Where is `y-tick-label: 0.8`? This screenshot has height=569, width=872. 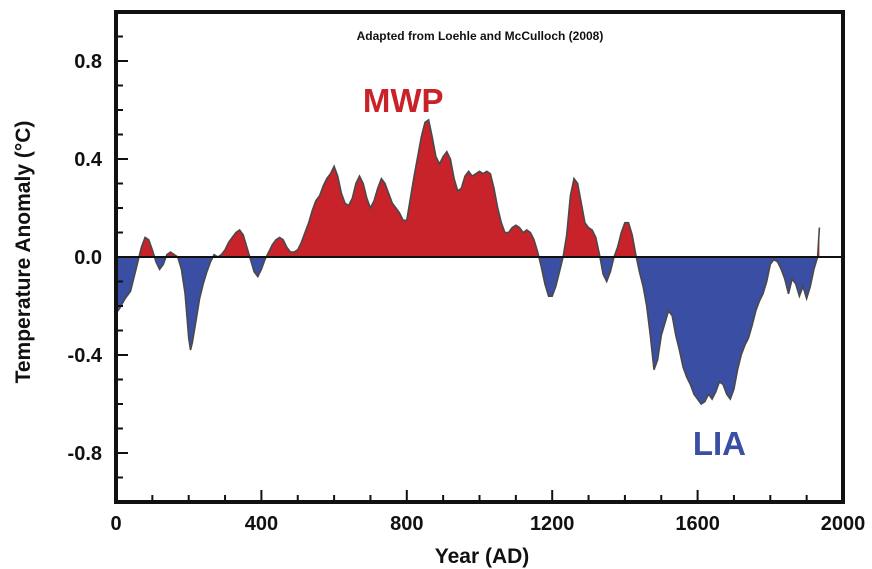
y-tick-label: 0.8 is located at coordinates (88, 62).